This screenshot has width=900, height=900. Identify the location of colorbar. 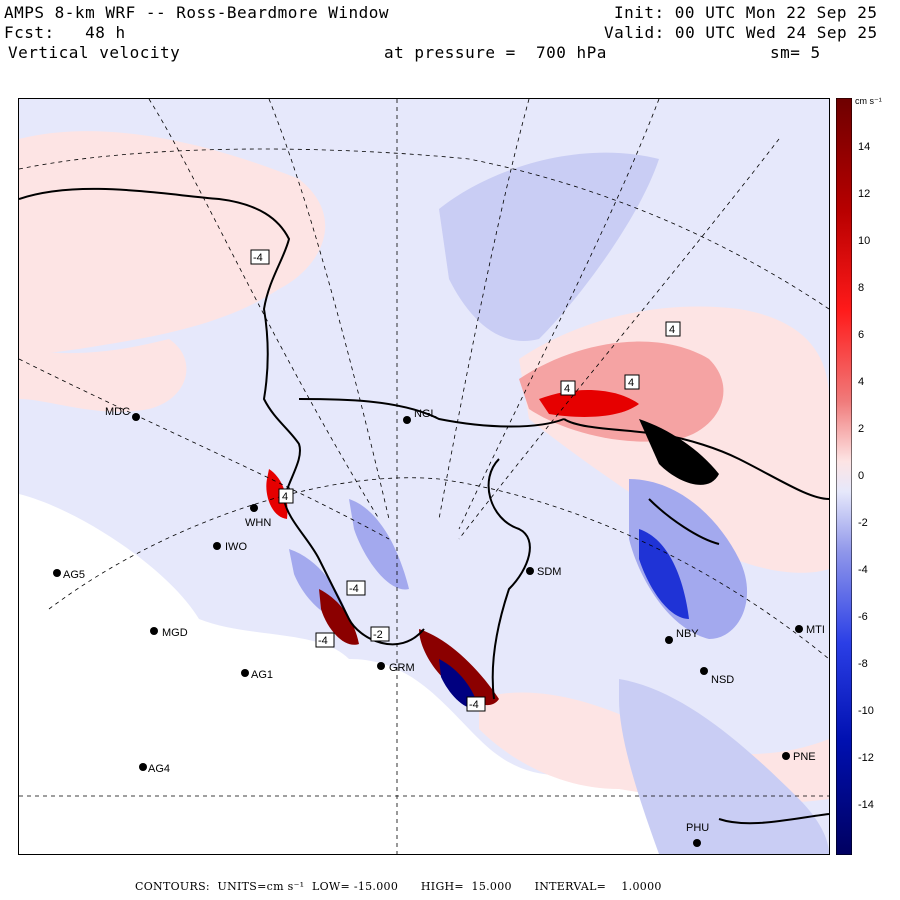
(844, 476).